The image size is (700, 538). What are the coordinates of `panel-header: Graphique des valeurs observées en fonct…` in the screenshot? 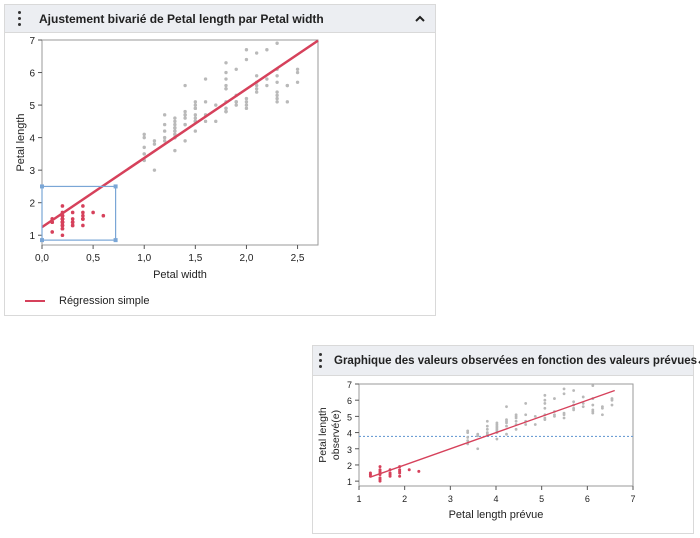 It's located at (506, 361).